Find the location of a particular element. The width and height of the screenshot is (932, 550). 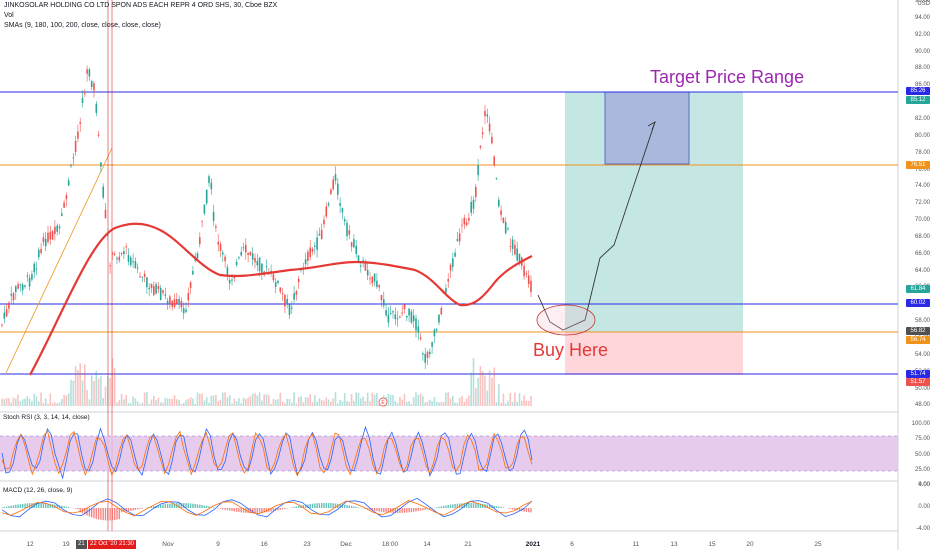

projection-arrowhead is located at coordinates (651, 125).